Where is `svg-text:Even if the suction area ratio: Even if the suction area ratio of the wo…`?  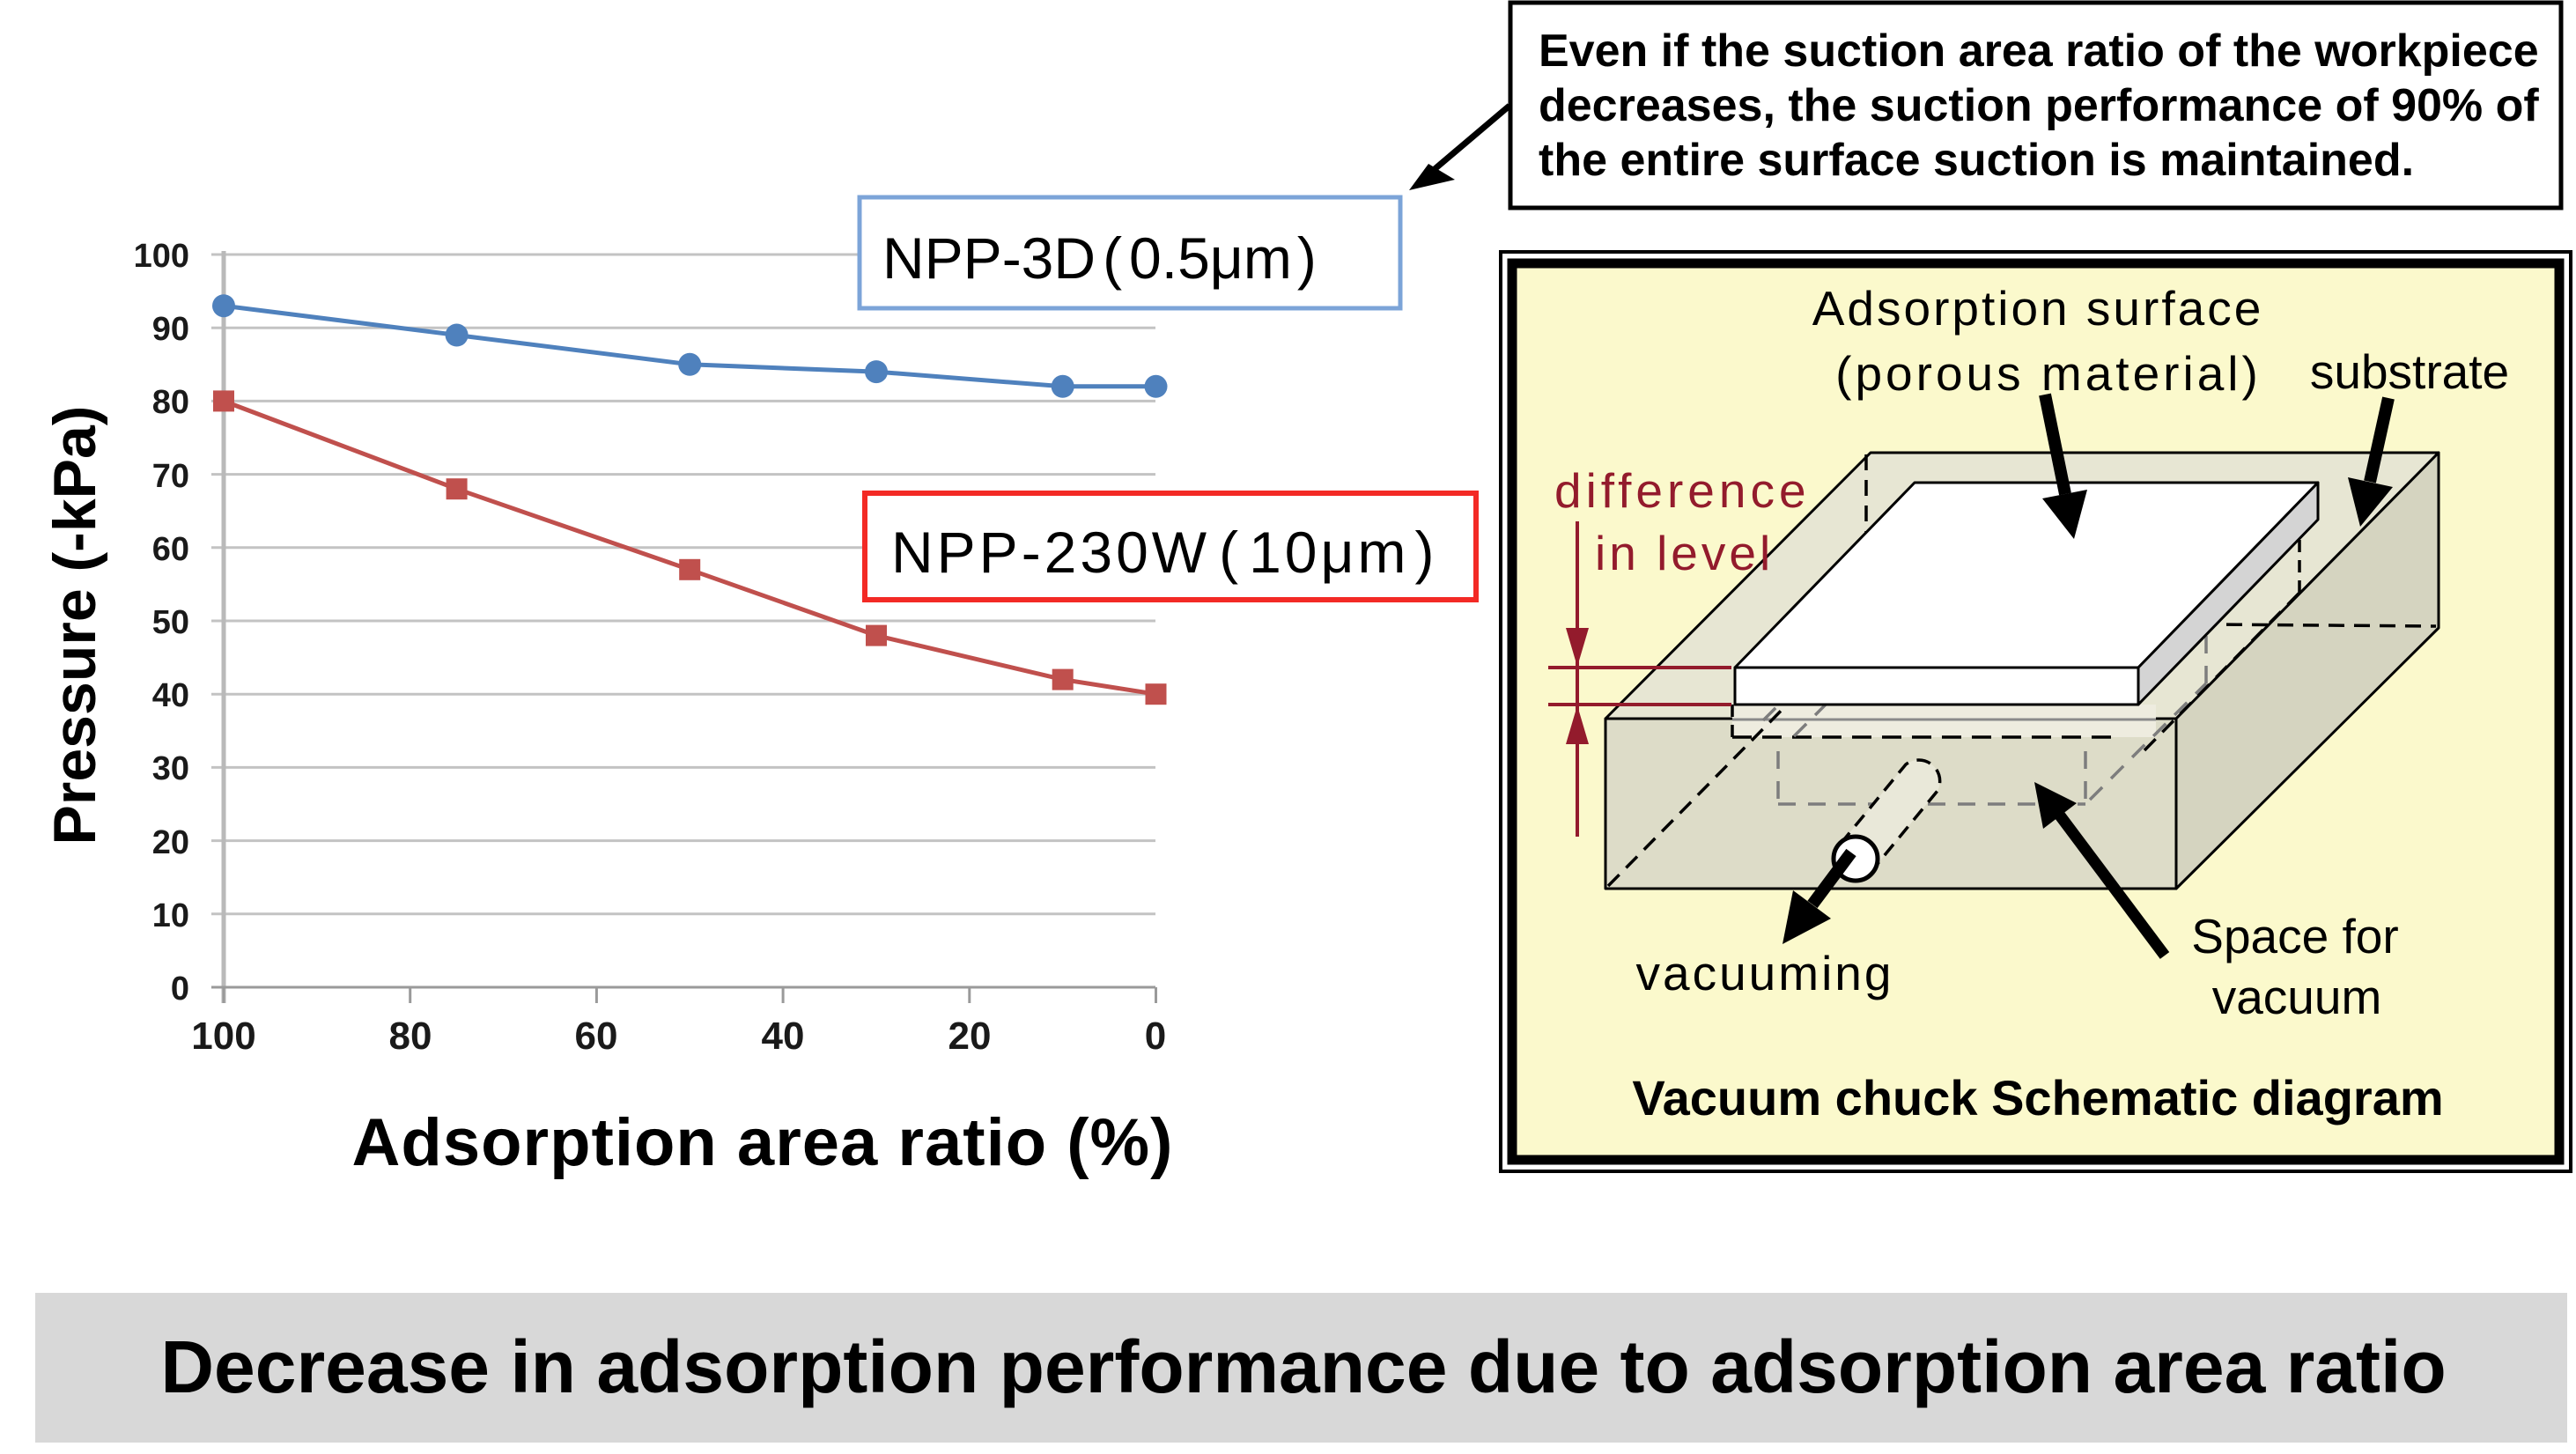 svg-text:Even if the suction area ratio: Even if the suction area ratio of the wo… is located at coordinates (2039, 51).